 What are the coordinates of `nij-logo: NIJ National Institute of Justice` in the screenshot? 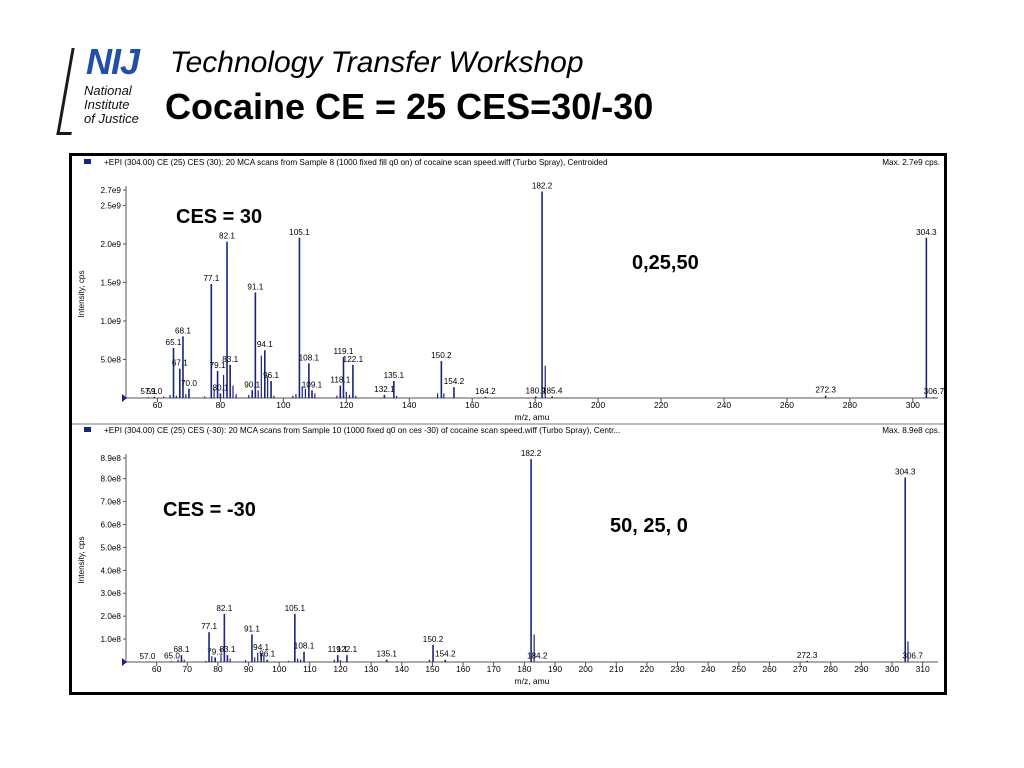 It's located at (106, 88).